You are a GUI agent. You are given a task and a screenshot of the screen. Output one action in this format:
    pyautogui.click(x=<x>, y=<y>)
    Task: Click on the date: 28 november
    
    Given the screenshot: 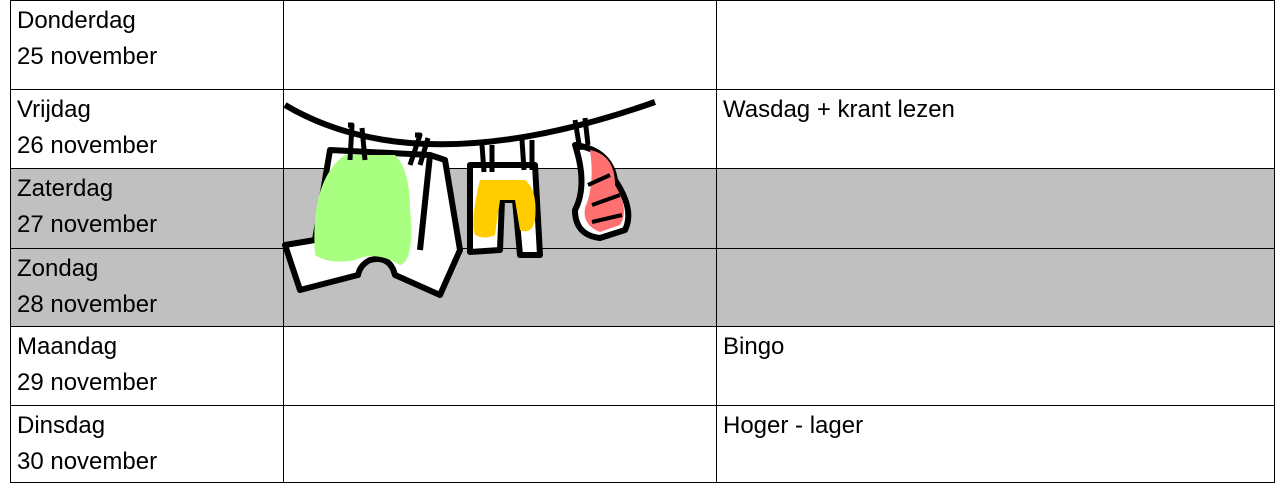 What is the action you would take?
    pyautogui.click(x=87, y=304)
    